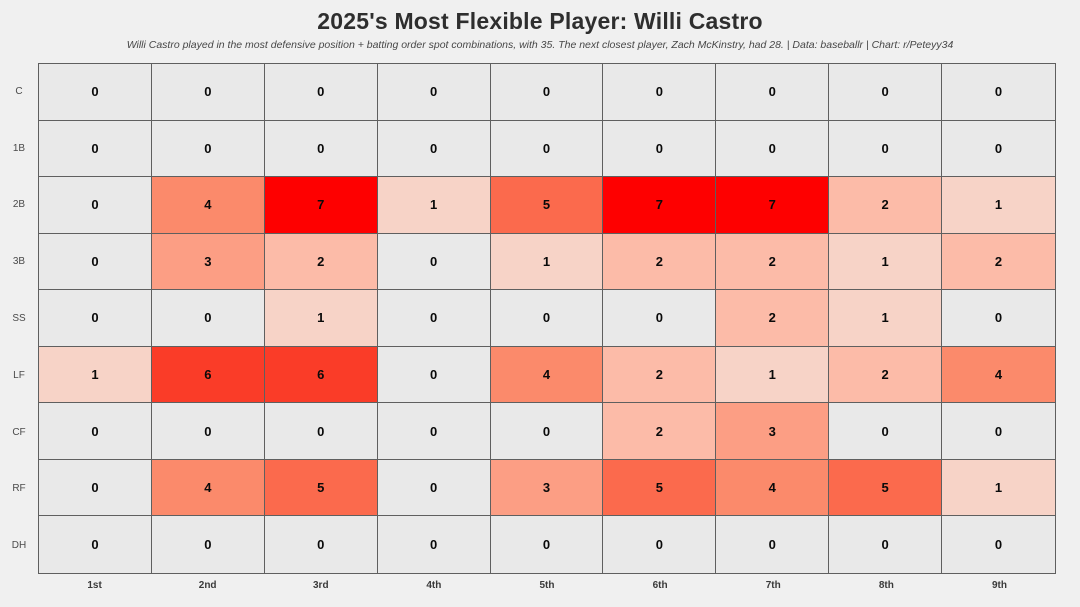 This screenshot has height=607, width=1080. What do you see at coordinates (94, 585) in the screenshot?
I see `col-label-1st: 1st` at bounding box center [94, 585].